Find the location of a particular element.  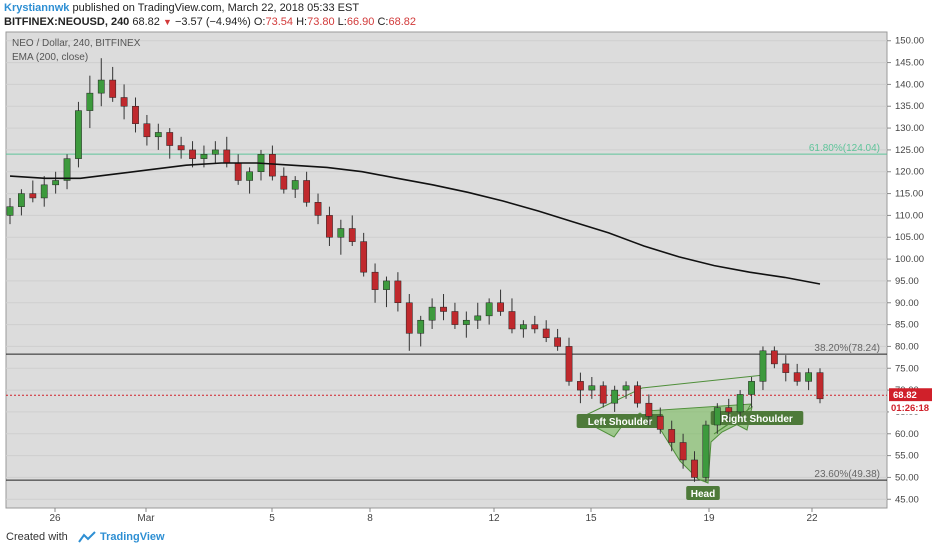

fib-label: 61.80%(124.04) is located at coordinates (844, 148).